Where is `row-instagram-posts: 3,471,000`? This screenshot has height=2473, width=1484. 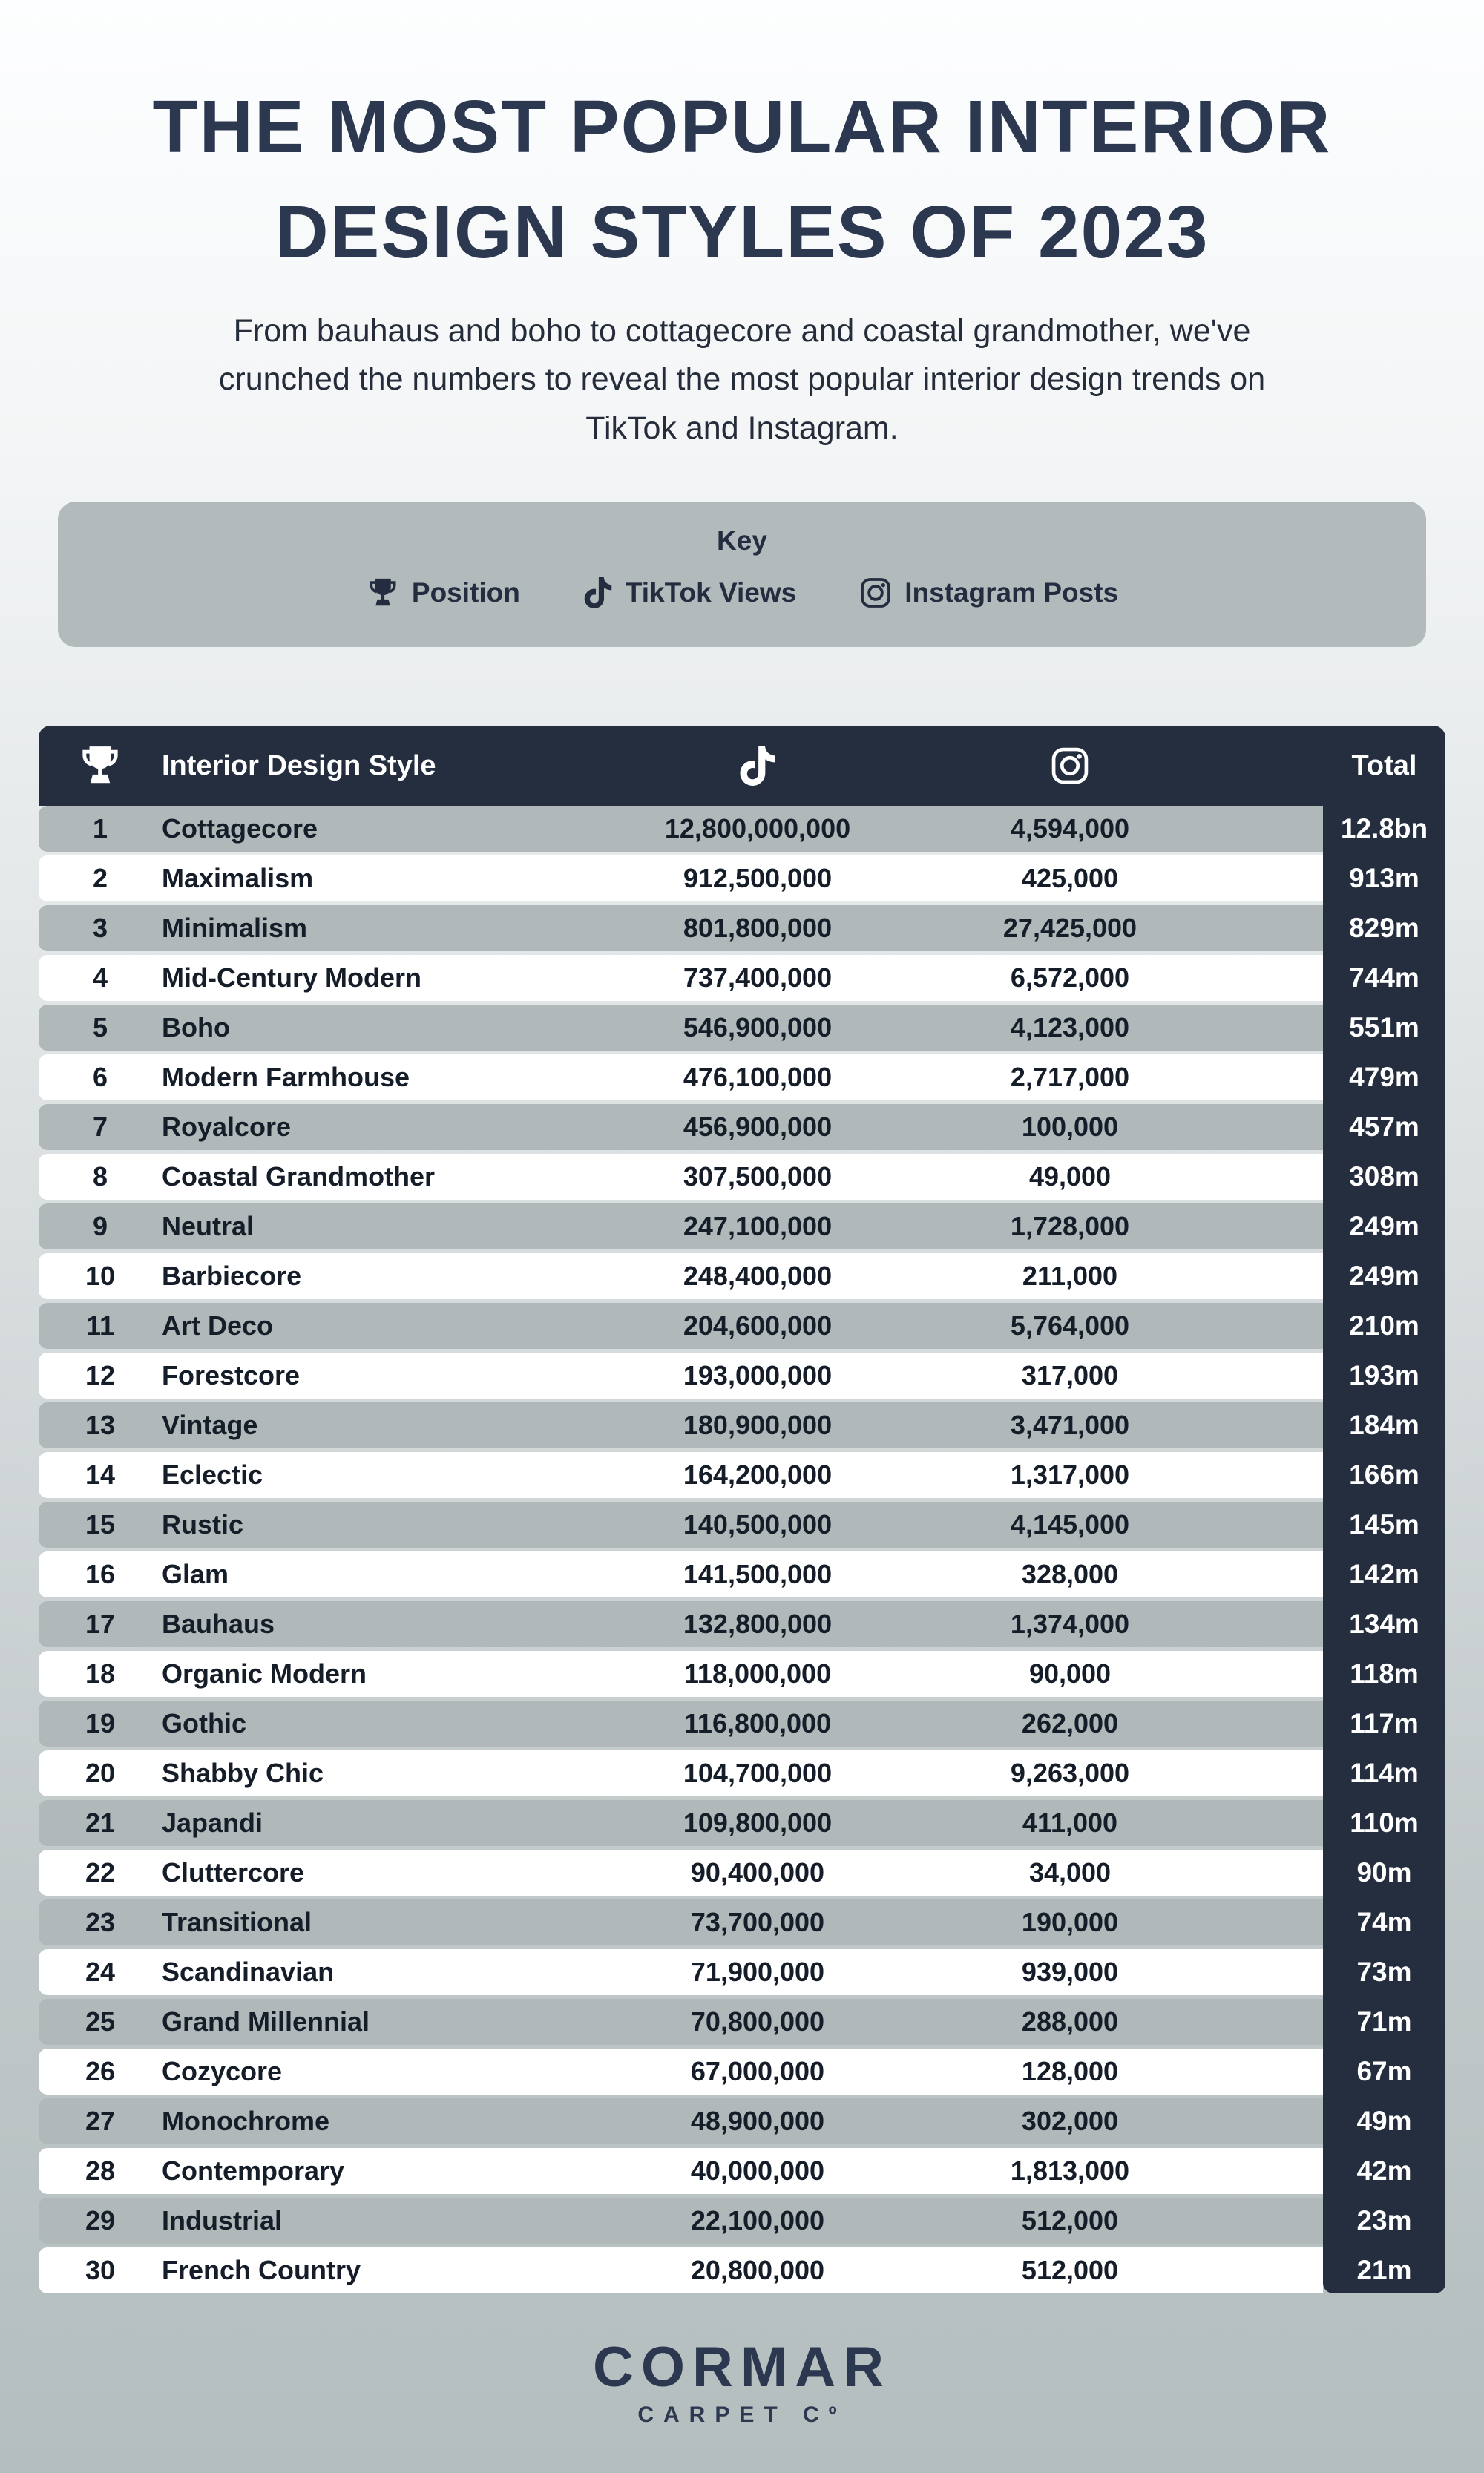 row-instagram-posts: 3,471,000 is located at coordinates (1070, 1426).